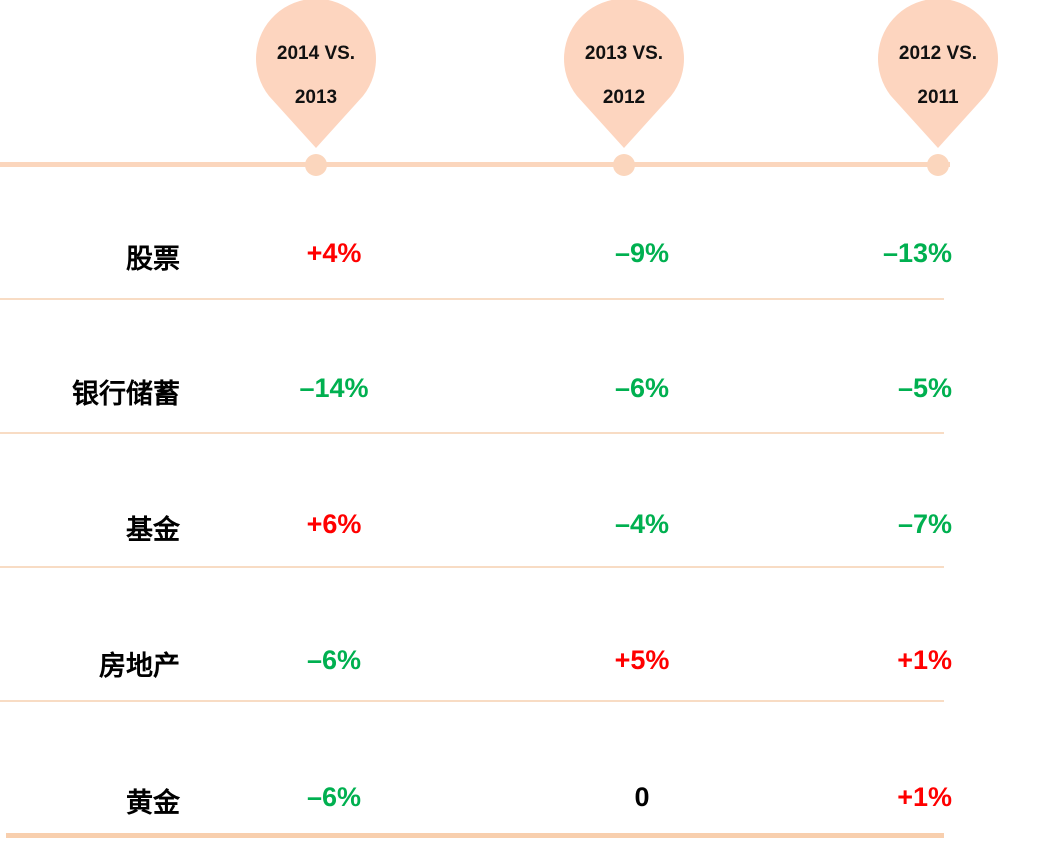  Describe the element at coordinates (334, 388) in the screenshot. I see `value-cell: –14%` at that location.